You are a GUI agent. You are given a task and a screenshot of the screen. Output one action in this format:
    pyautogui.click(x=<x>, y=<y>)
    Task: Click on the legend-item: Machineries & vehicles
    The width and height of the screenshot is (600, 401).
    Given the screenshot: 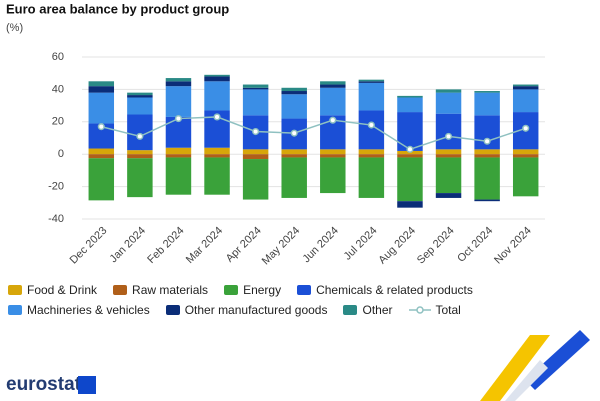 What is the action you would take?
    pyautogui.click(x=79, y=310)
    